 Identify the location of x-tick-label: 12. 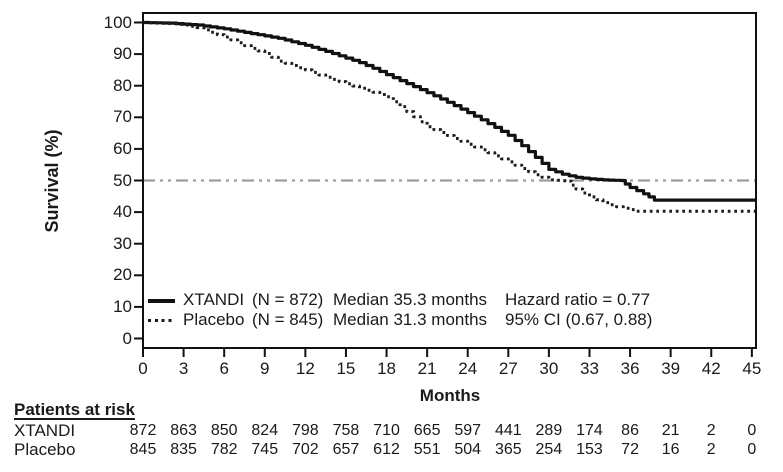
(305, 368).